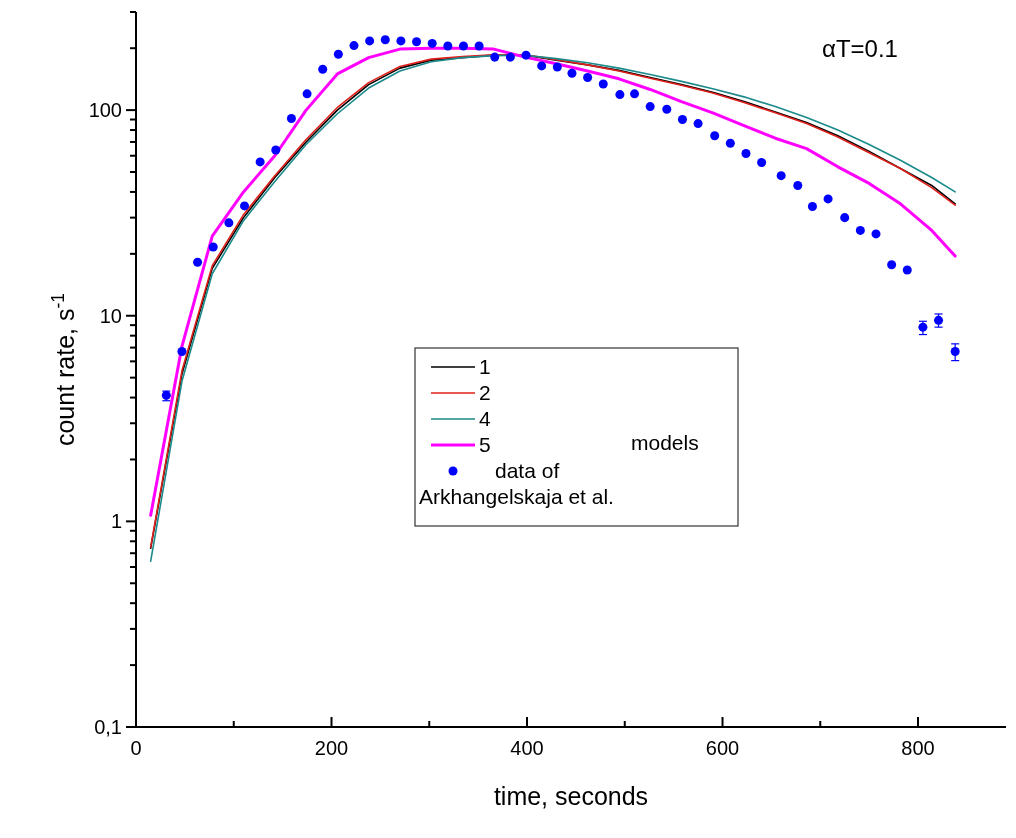  What do you see at coordinates (105, 110) in the screenshot?
I see `y-tick-label: 100` at bounding box center [105, 110].